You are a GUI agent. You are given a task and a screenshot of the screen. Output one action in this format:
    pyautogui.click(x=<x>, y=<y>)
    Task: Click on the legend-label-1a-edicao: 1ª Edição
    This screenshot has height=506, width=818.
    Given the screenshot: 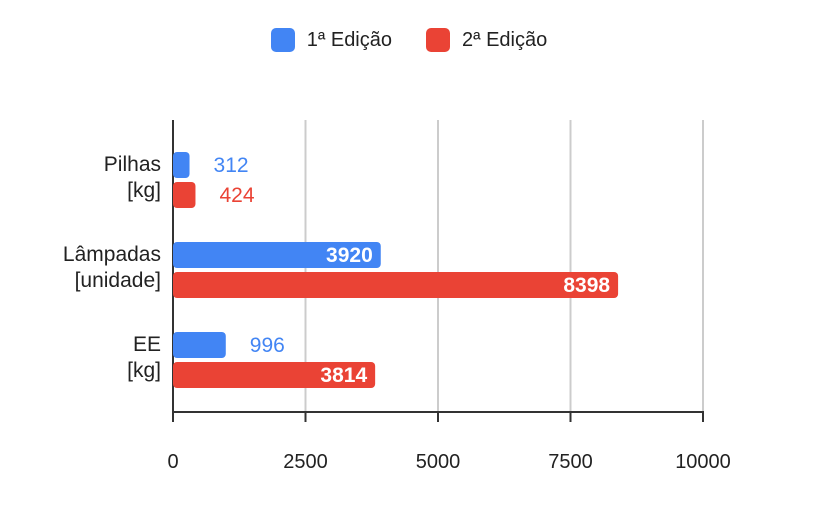 What is the action you would take?
    pyautogui.click(x=349, y=39)
    